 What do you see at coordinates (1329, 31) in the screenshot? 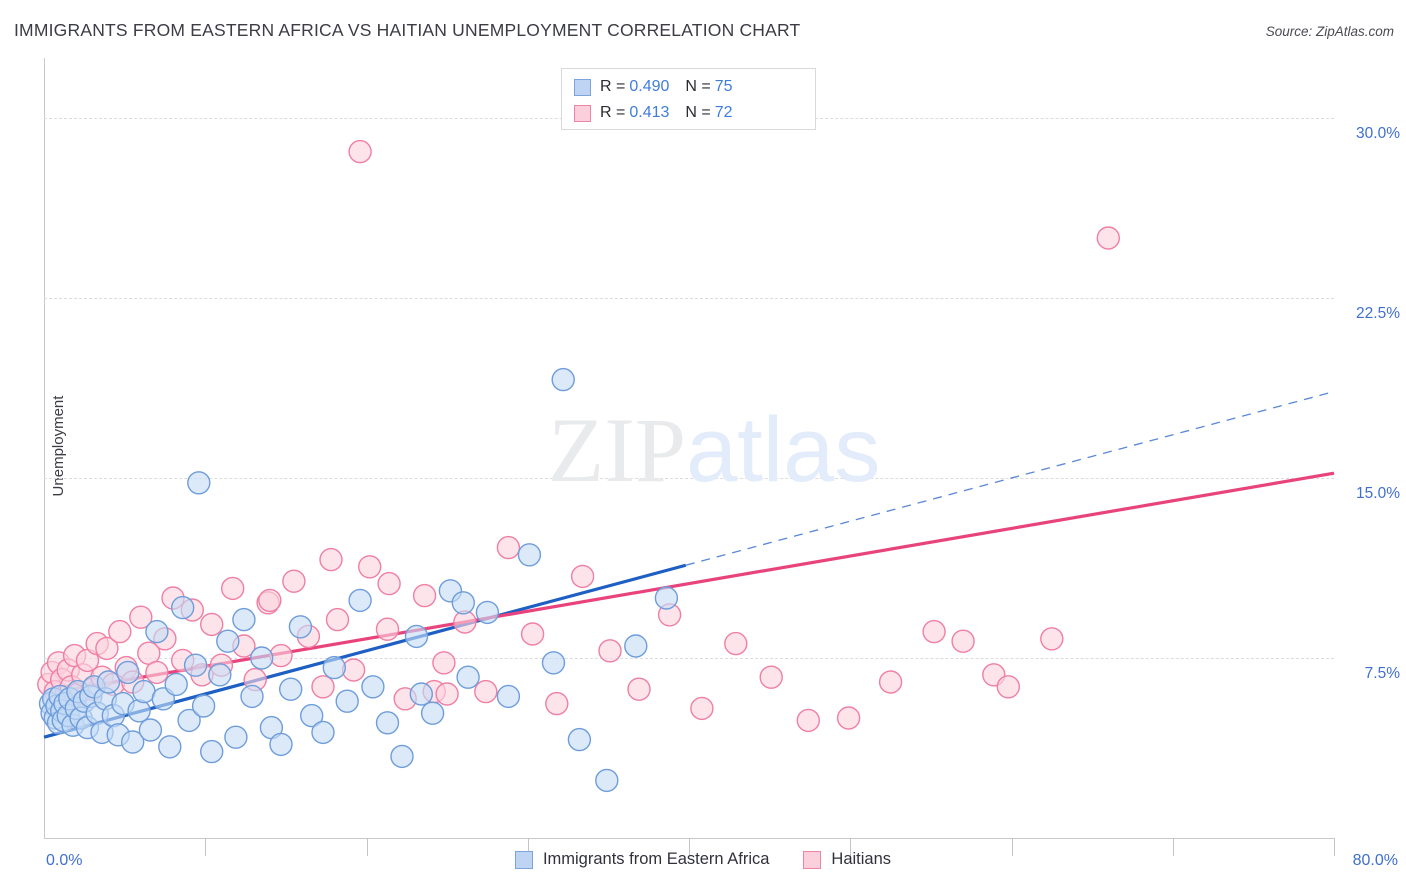
I see `source-attribution: Source: ZipAtlas.com` at bounding box center [1329, 31].